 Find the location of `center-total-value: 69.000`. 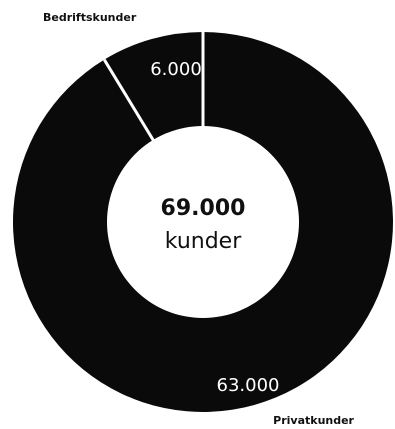

center-total-value: 69.000 is located at coordinates (203, 208).